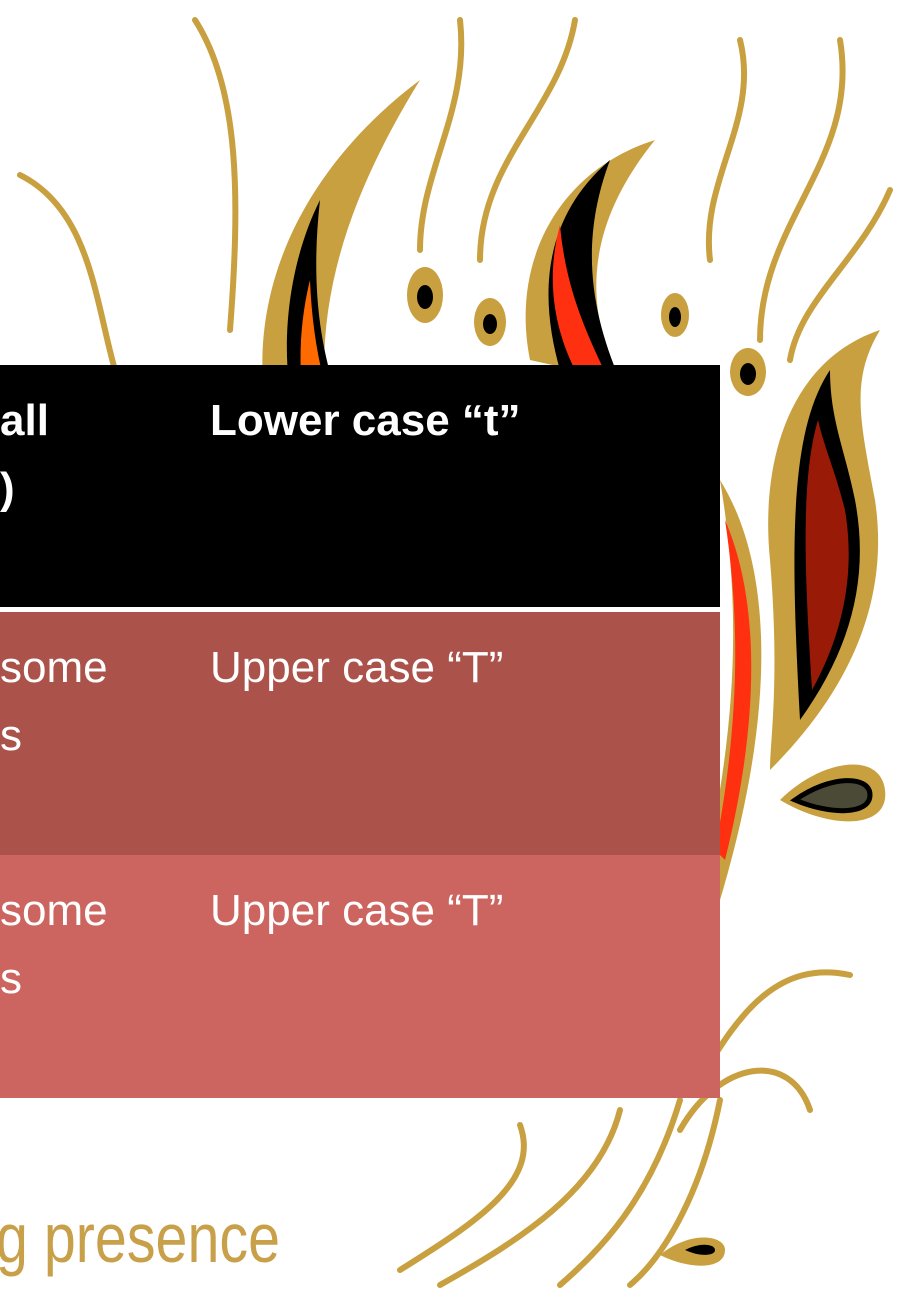 The width and height of the screenshot is (909, 1290). What do you see at coordinates (24, 420) in the screenshot?
I see `cell-text: all` at bounding box center [24, 420].